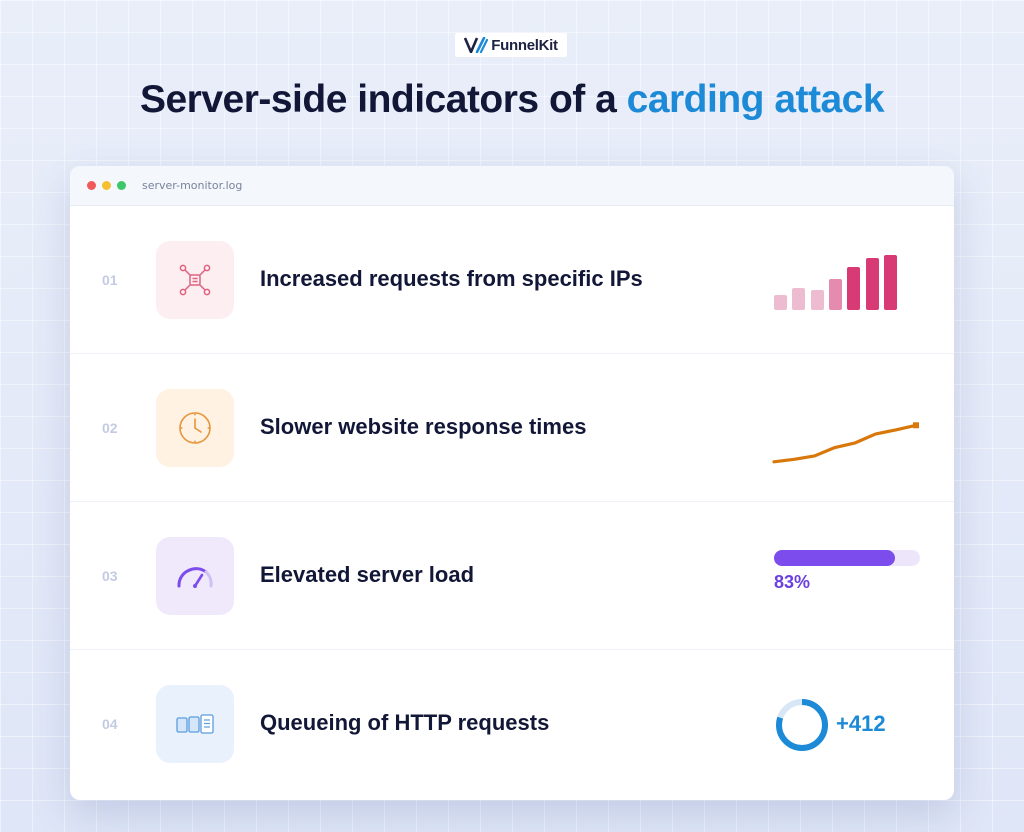 The image size is (1024, 832). What do you see at coordinates (451, 278) in the screenshot?
I see `indicator-title: Increased requests from specific IPs` at bounding box center [451, 278].